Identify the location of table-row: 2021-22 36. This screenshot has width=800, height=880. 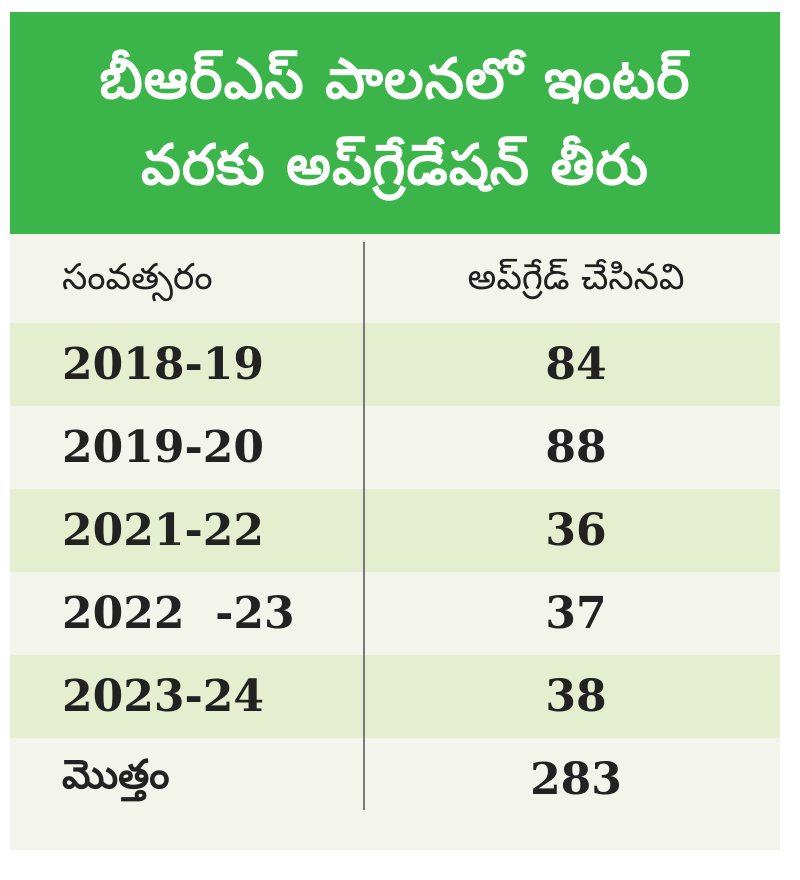
(395, 530).